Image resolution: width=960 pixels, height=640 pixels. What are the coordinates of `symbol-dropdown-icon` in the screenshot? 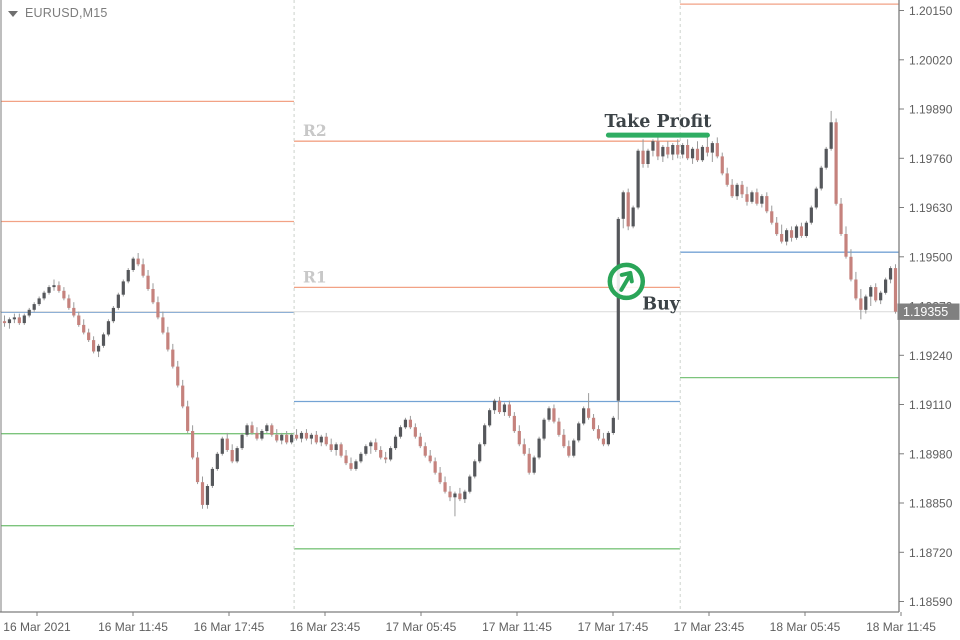 It's located at (13, 13).